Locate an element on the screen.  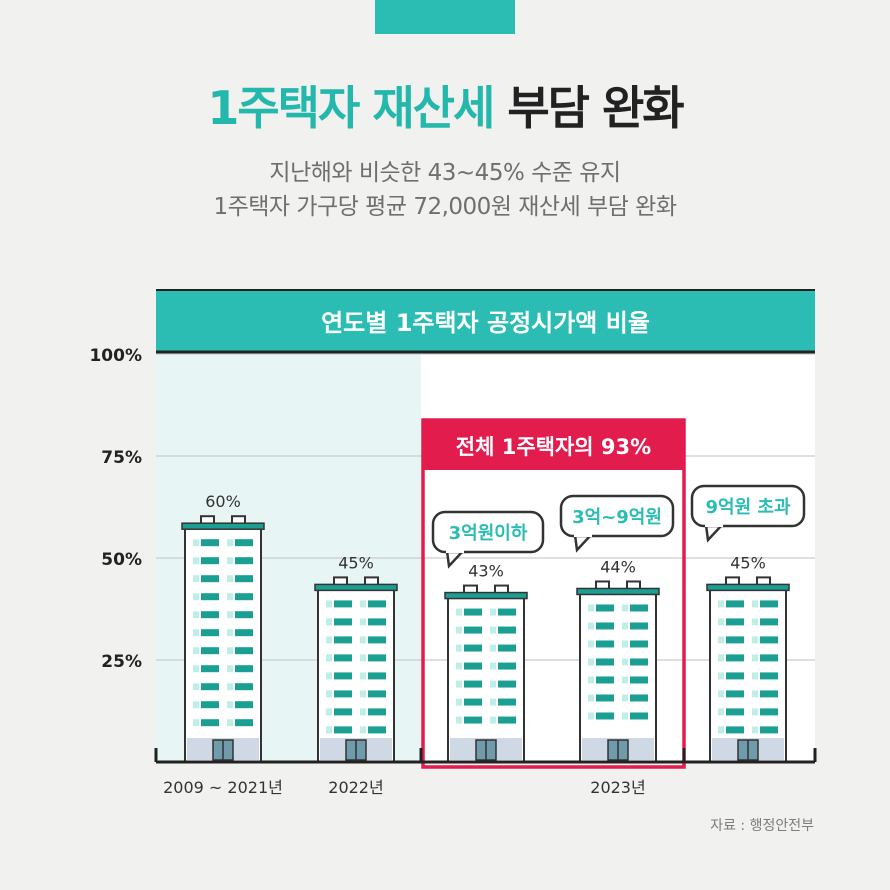
data-label: 45% is located at coordinates (356, 562).